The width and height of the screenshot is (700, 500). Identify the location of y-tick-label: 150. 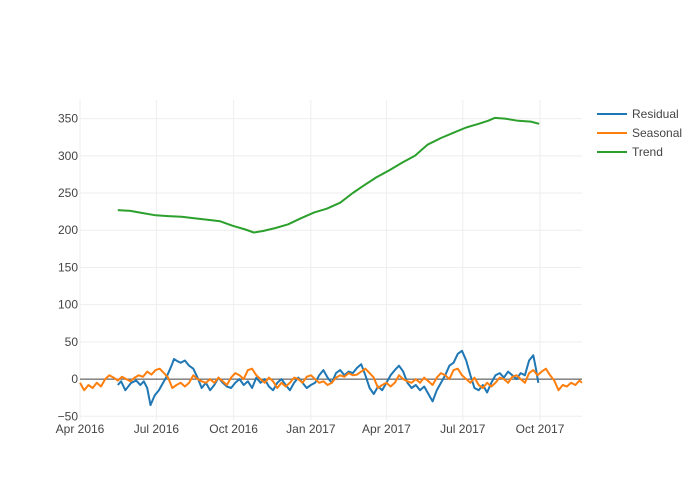
(68, 267).